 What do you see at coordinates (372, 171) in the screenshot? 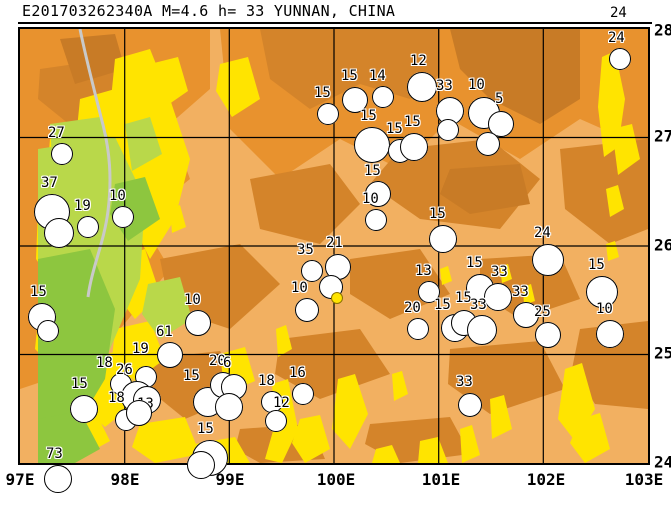
I see `bb-15m-depth-label: 15` at bounding box center [372, 171].